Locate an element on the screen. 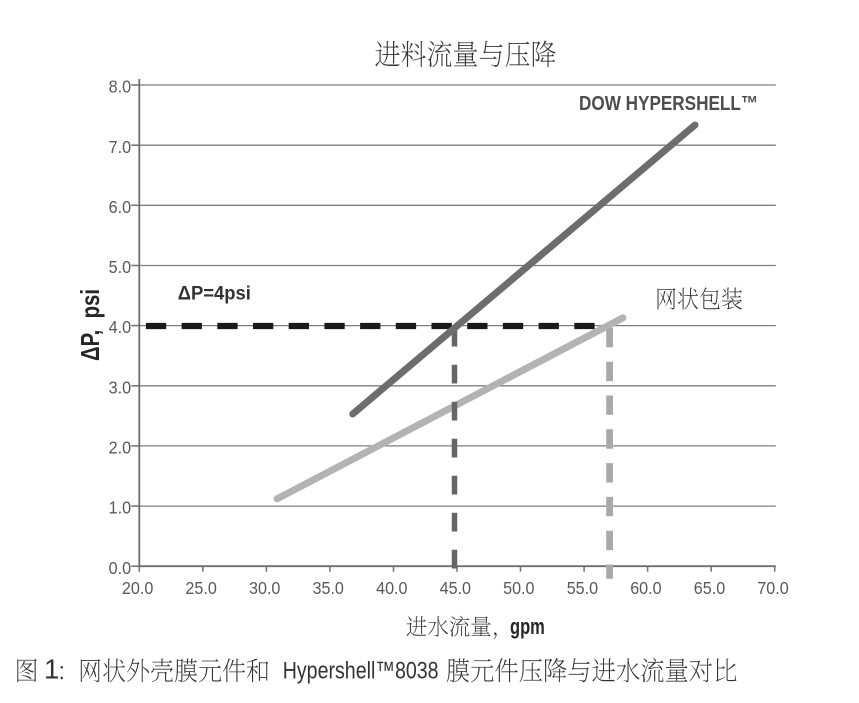  svg-text: 3.0 is located at coordinates (120, 387).